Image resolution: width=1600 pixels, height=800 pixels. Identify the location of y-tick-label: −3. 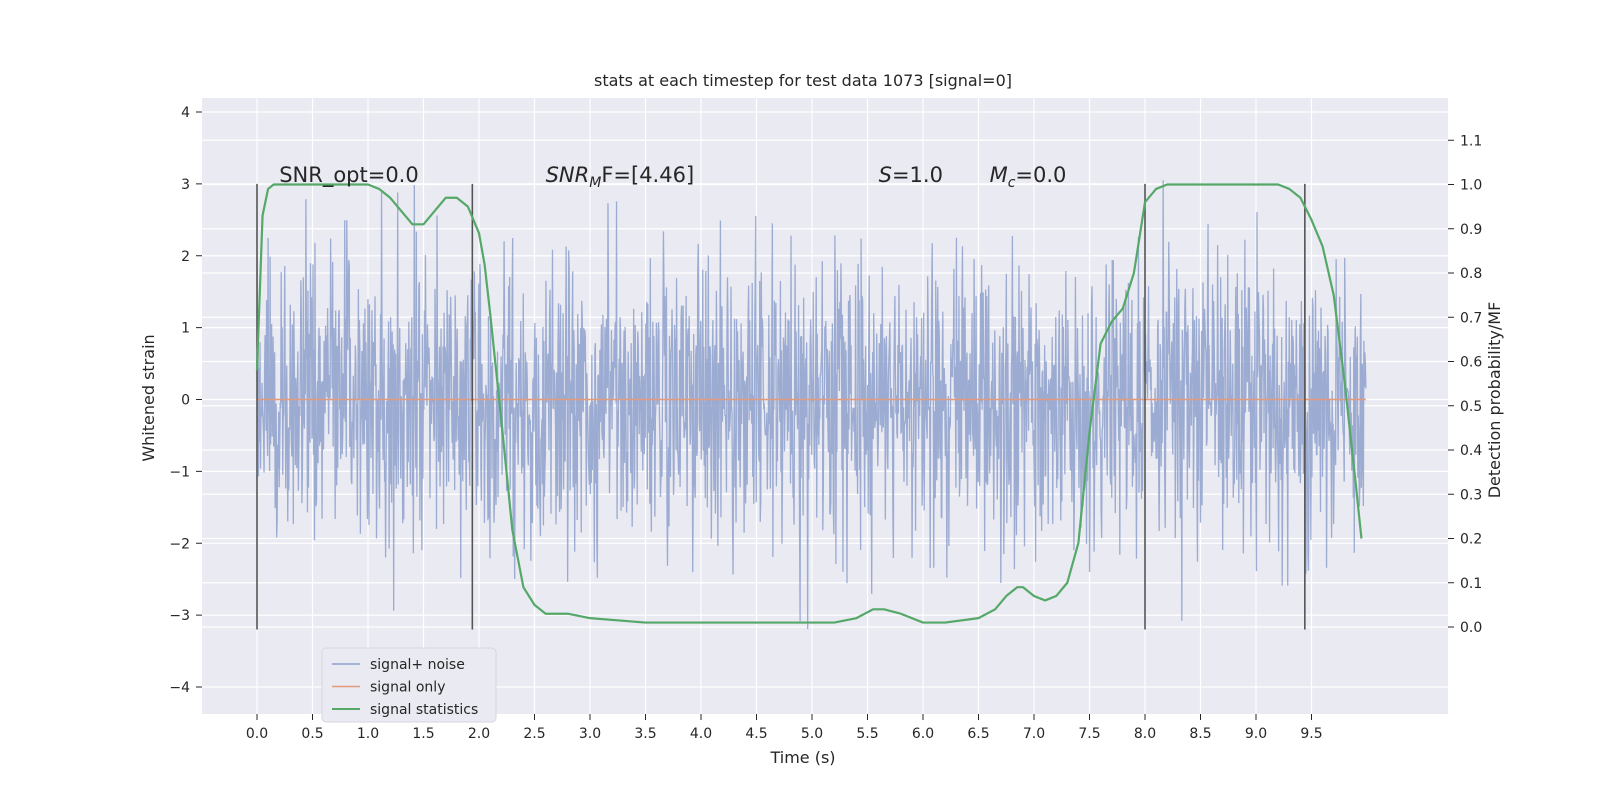
(179, 616).